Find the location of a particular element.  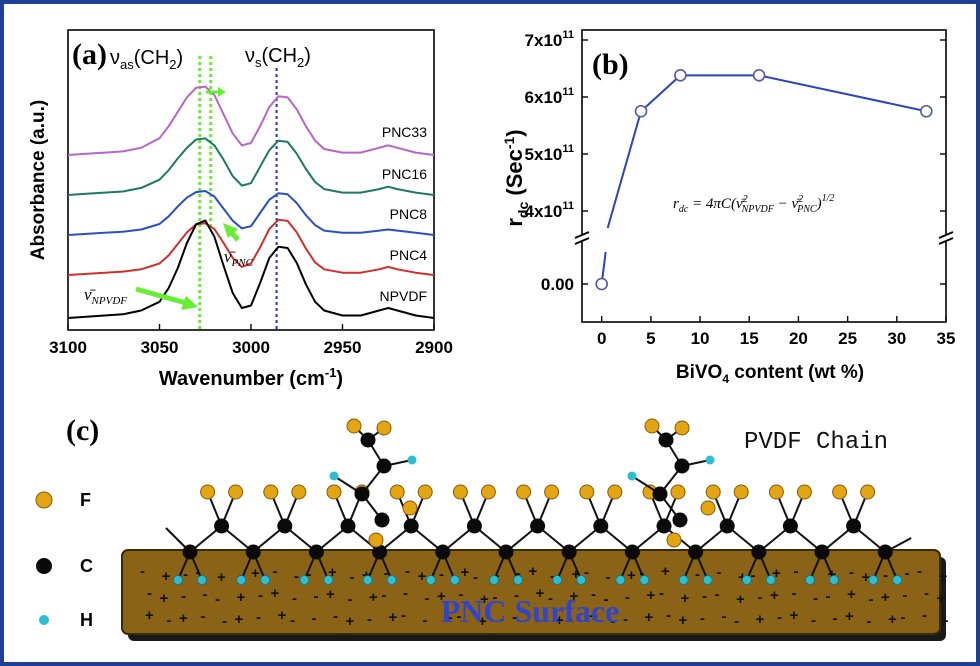

surface-charge-110: + is located at coordinates (559, 620).